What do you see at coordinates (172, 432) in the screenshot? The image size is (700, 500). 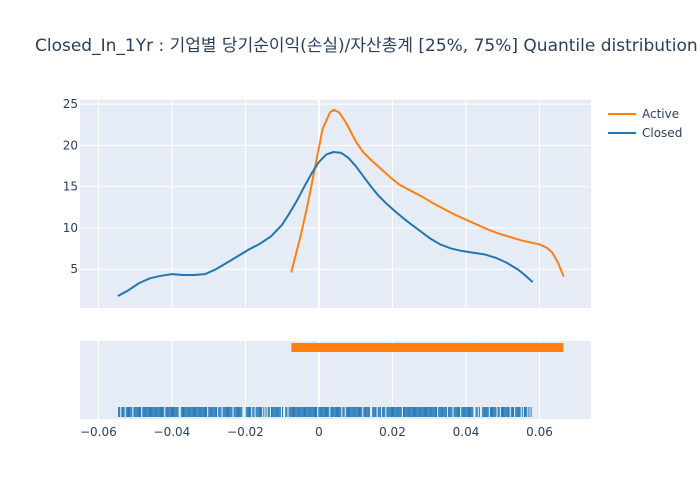 I see `x-tick-label: −0.04` at bounding box center [172, 432].